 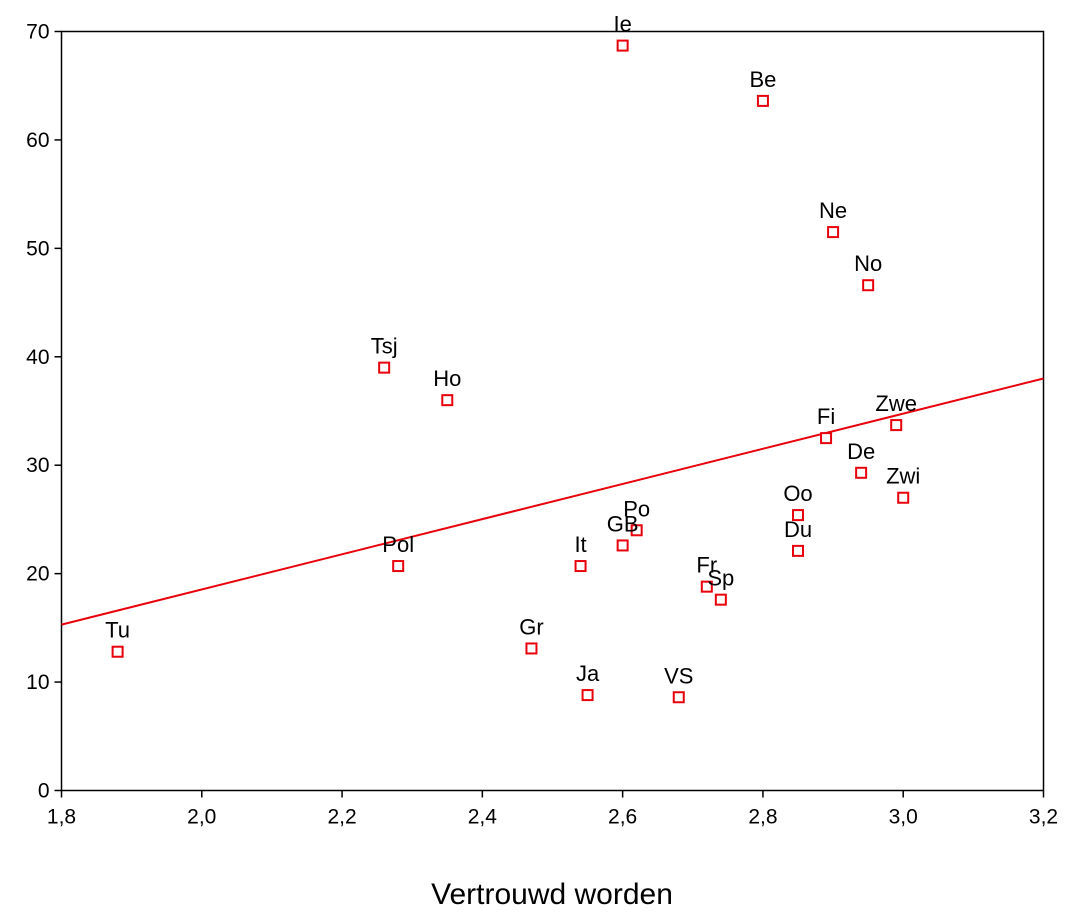 I want to click on data-point-label: Tsj, so click(x=384, y=346).